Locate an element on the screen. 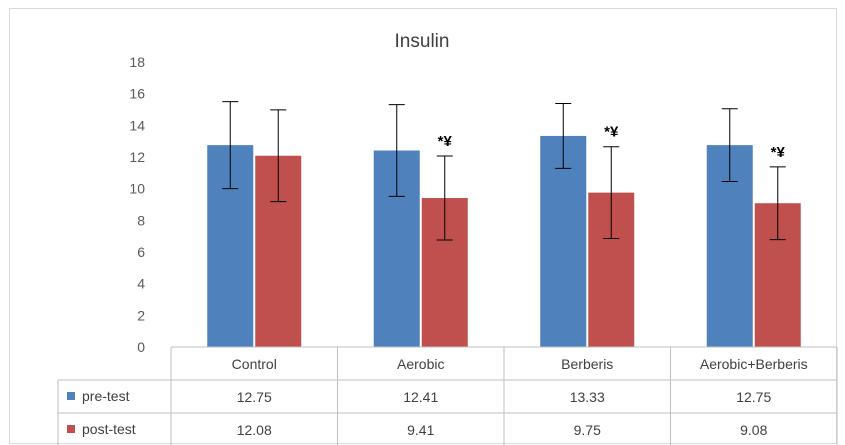 The height and width of the screenshot is (445, 845). y-axis: 0 2 4 6 8 10 12 14 16 18 is located at coordinates (137, 204).